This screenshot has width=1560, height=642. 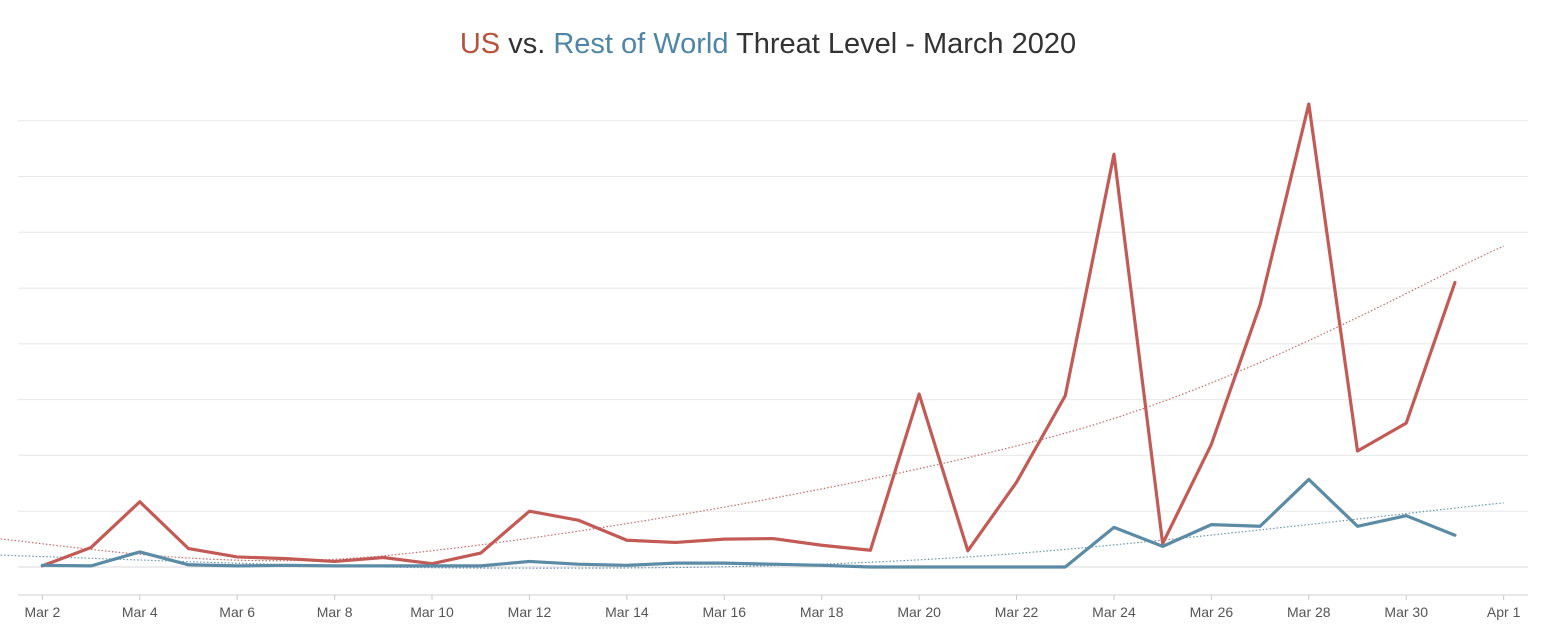 What do you see at coordinates (480, 44) in the screenshot?
I see `title-us: US` at bounding box center [480, 44].